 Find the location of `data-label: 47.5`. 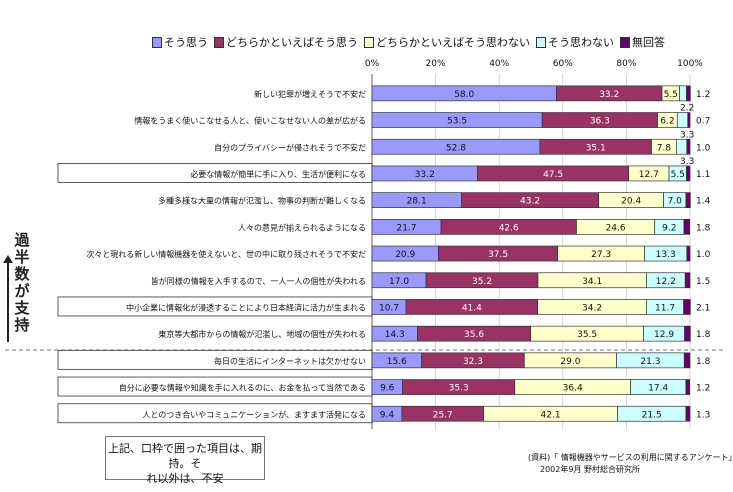

data-label: 47.5 is located at coordinates (553, 175).